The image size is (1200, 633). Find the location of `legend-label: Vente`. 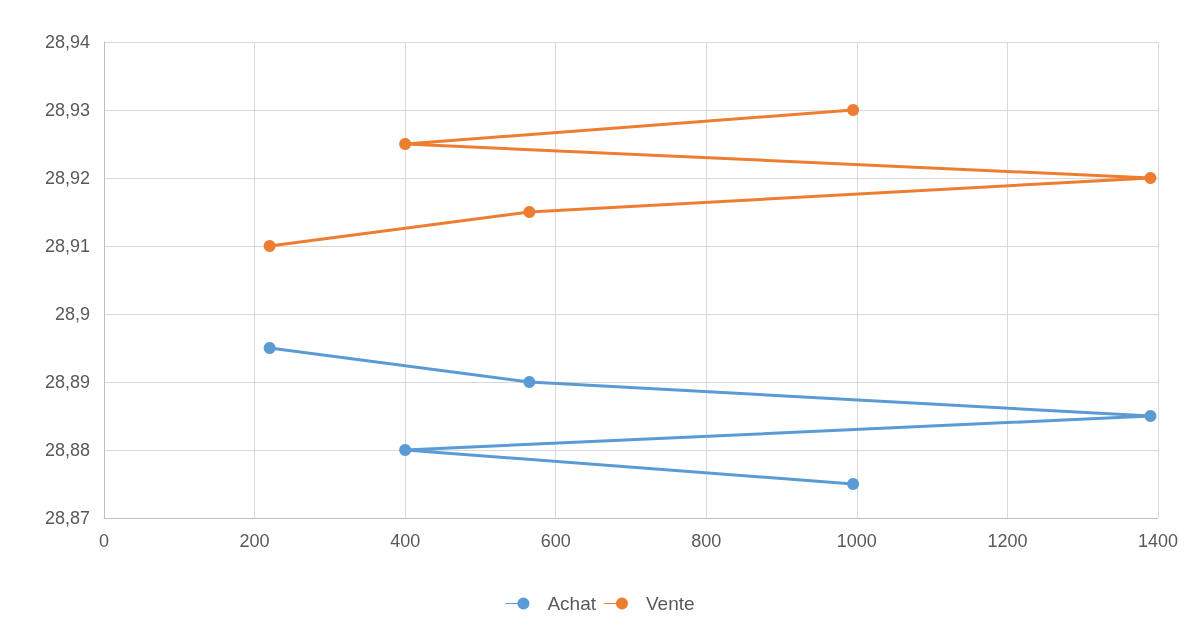

legend-label: Vente is located at coordinates (670, 603).